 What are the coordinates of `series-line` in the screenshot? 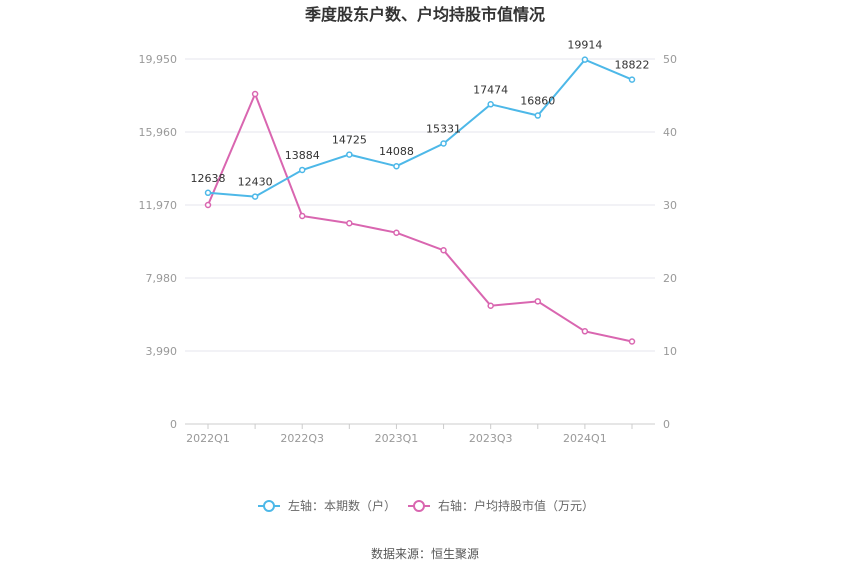 It's located at (420, 128).